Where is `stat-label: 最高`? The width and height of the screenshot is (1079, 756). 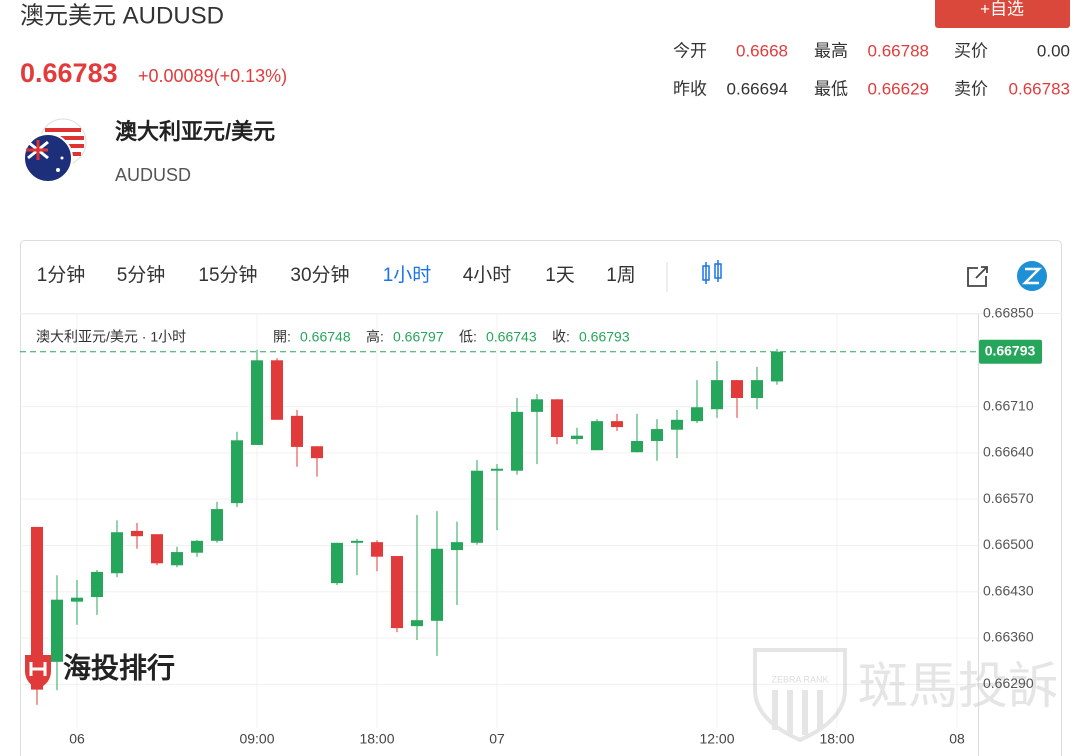
stat-label: 最高 is located at coordinates (831, 50).